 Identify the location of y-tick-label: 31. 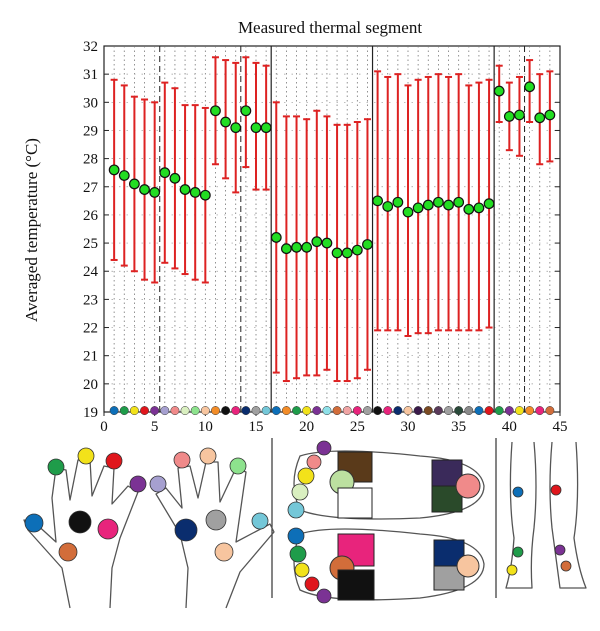
(90, 75).